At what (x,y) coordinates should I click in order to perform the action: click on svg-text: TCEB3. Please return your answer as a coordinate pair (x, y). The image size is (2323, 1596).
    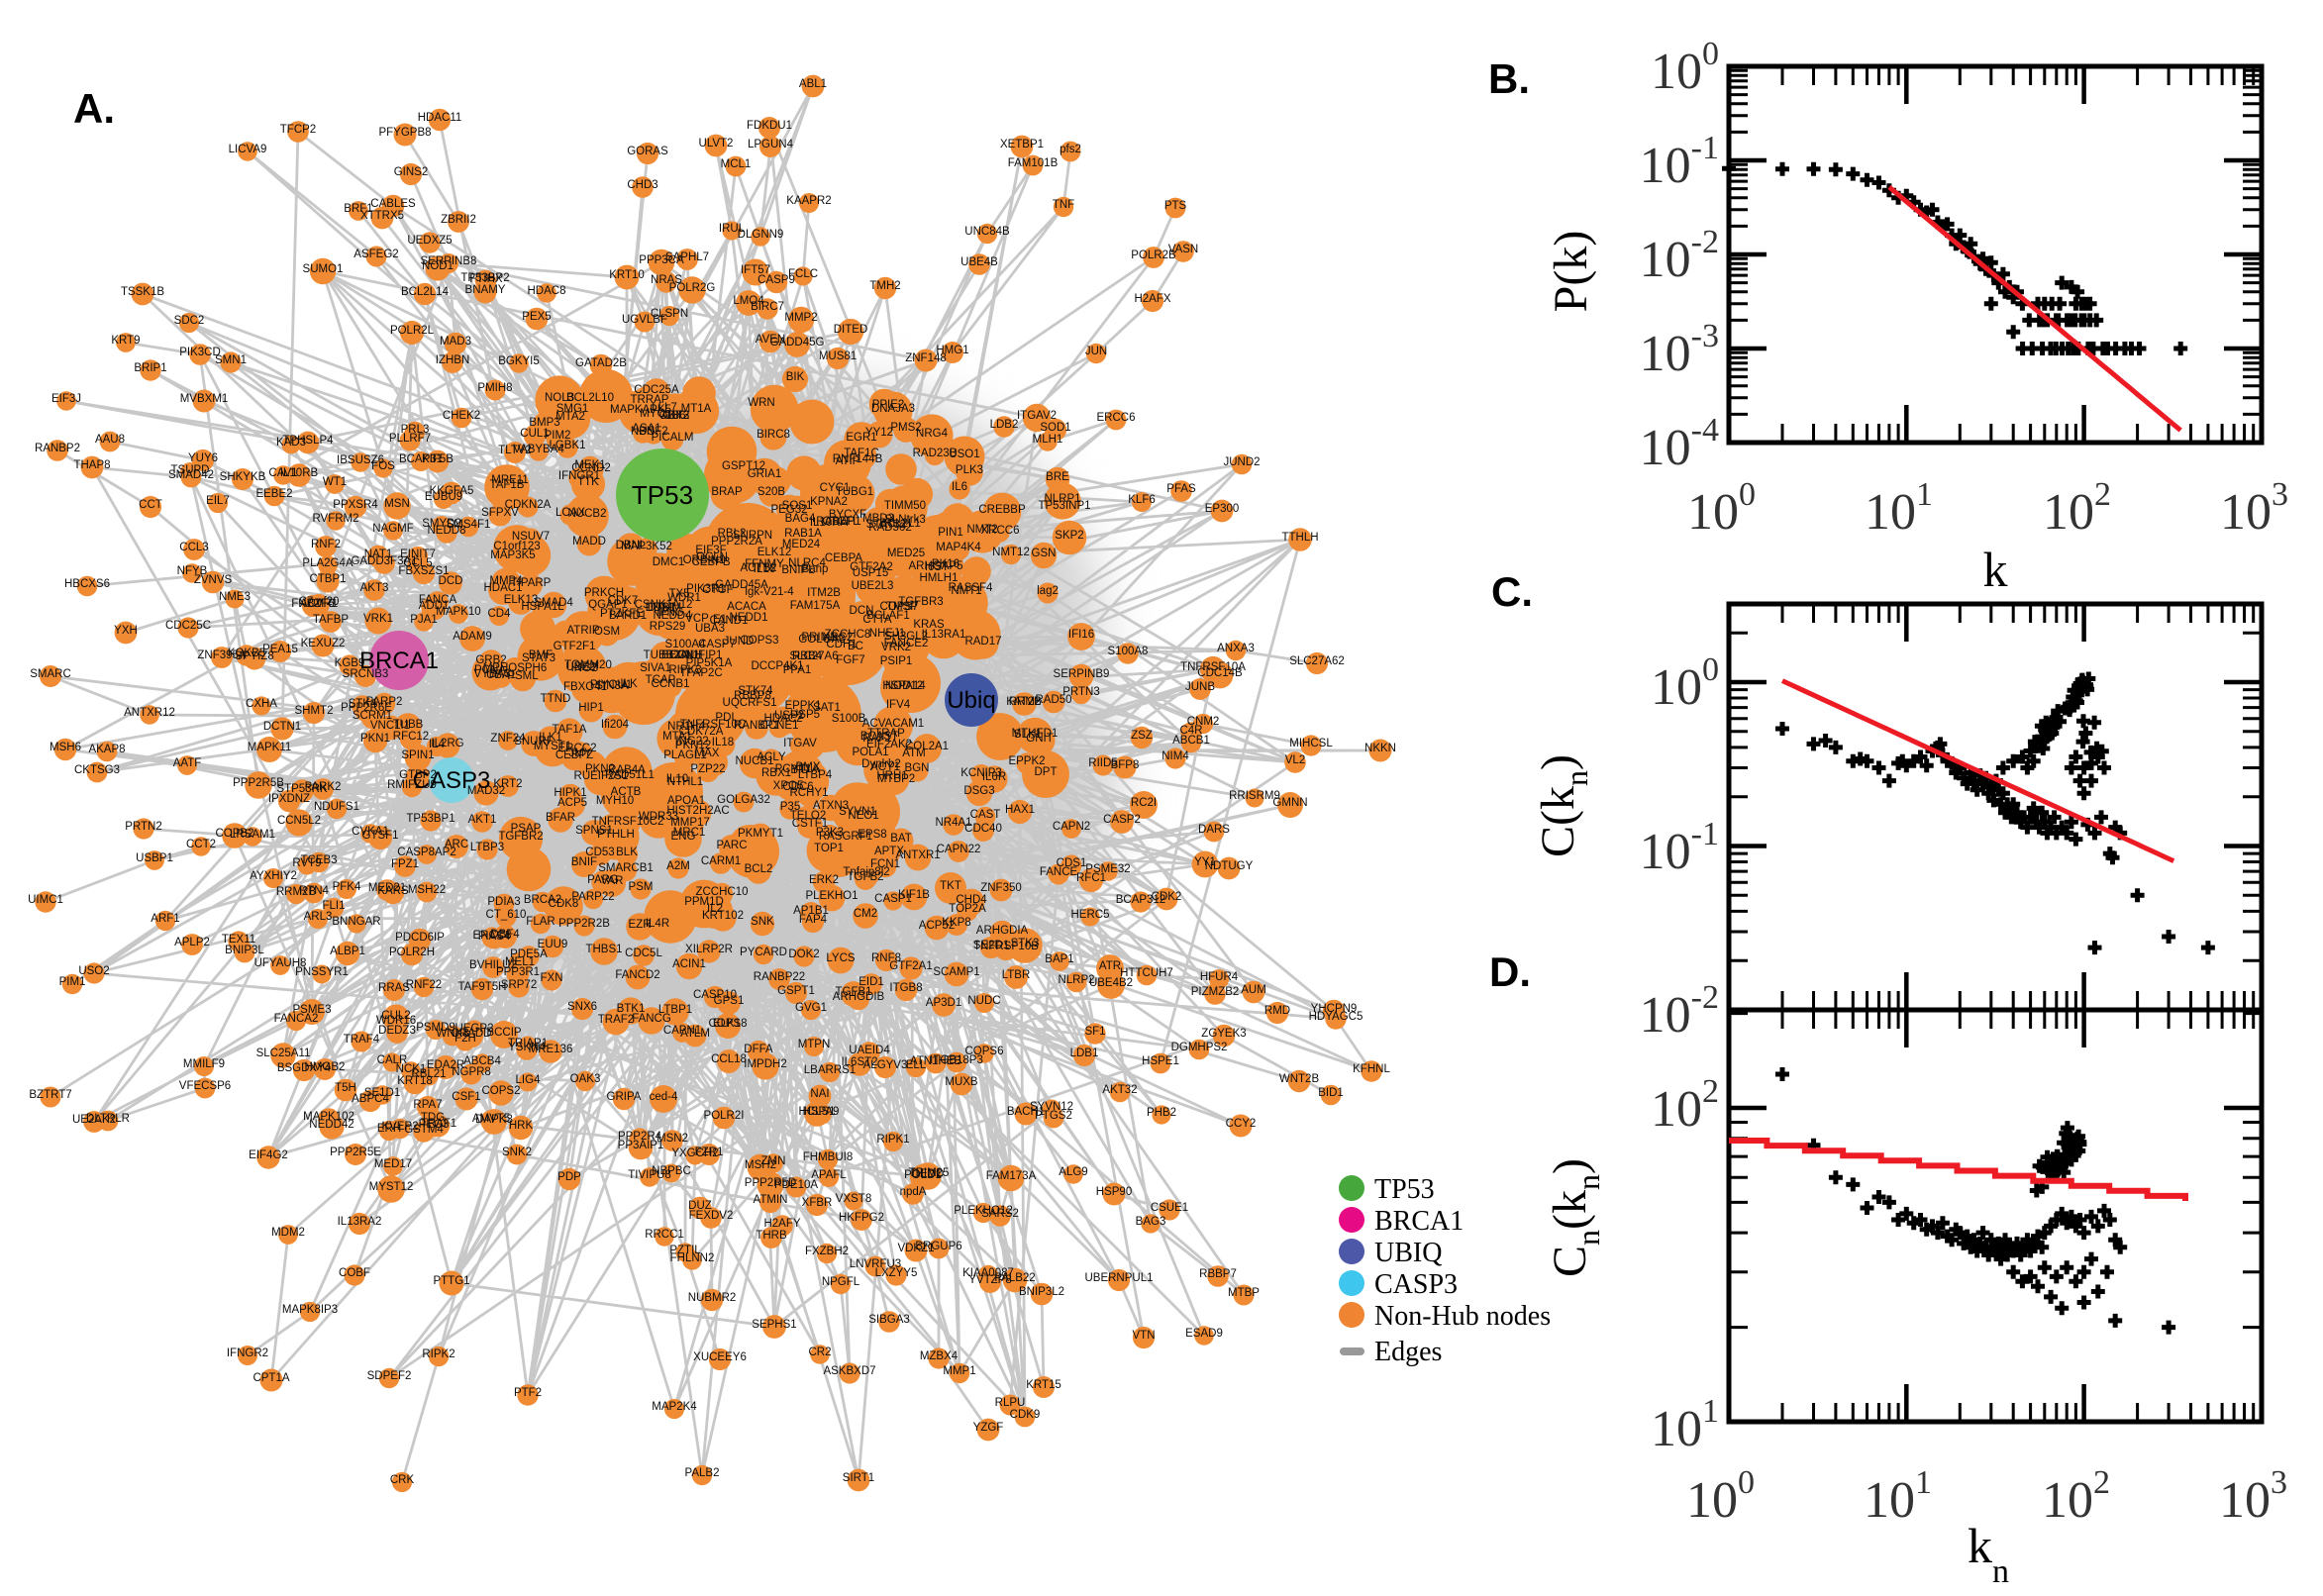
    Looking at the image, I should click on (318, 860).